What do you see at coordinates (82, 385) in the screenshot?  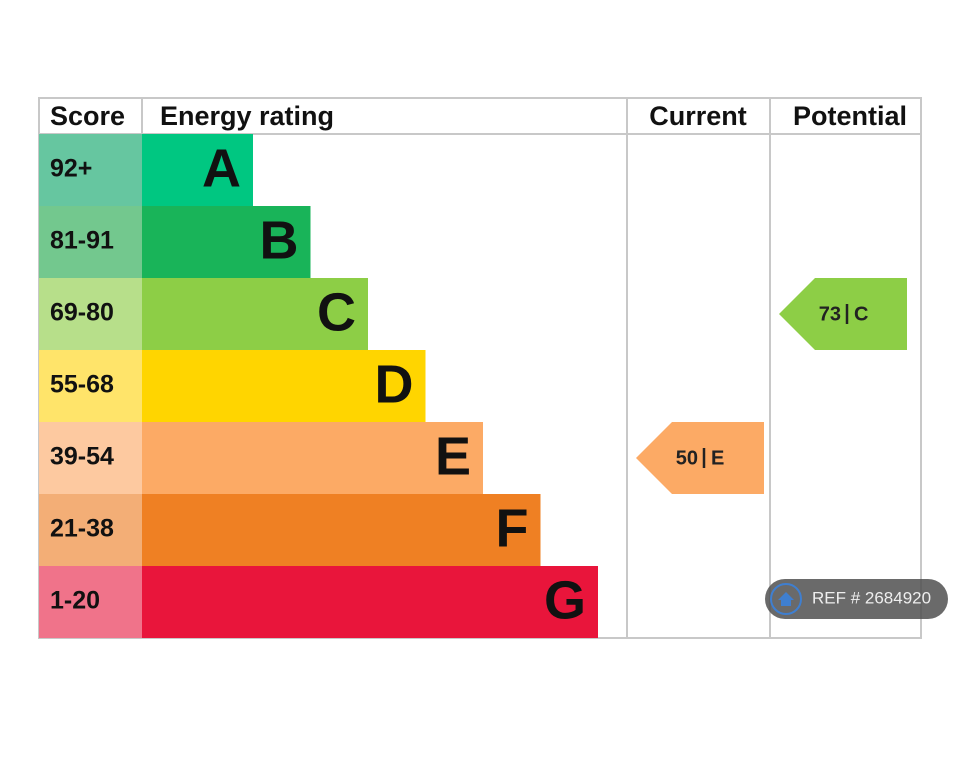 I see `score-range: 55-68` at bounding box center [82, 385].